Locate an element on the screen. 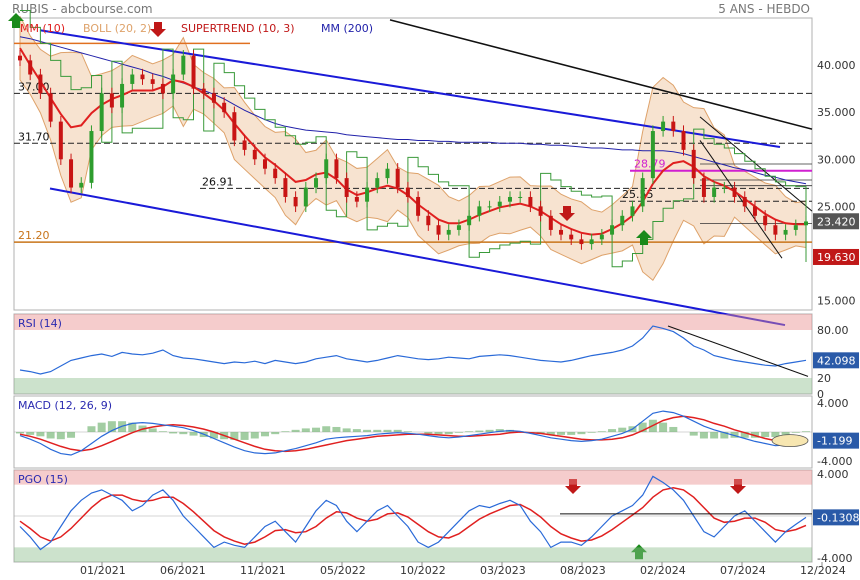 This screenshot has width=860, height=580. price-y-tick: 35.000 is located at coordinates (836, 112).